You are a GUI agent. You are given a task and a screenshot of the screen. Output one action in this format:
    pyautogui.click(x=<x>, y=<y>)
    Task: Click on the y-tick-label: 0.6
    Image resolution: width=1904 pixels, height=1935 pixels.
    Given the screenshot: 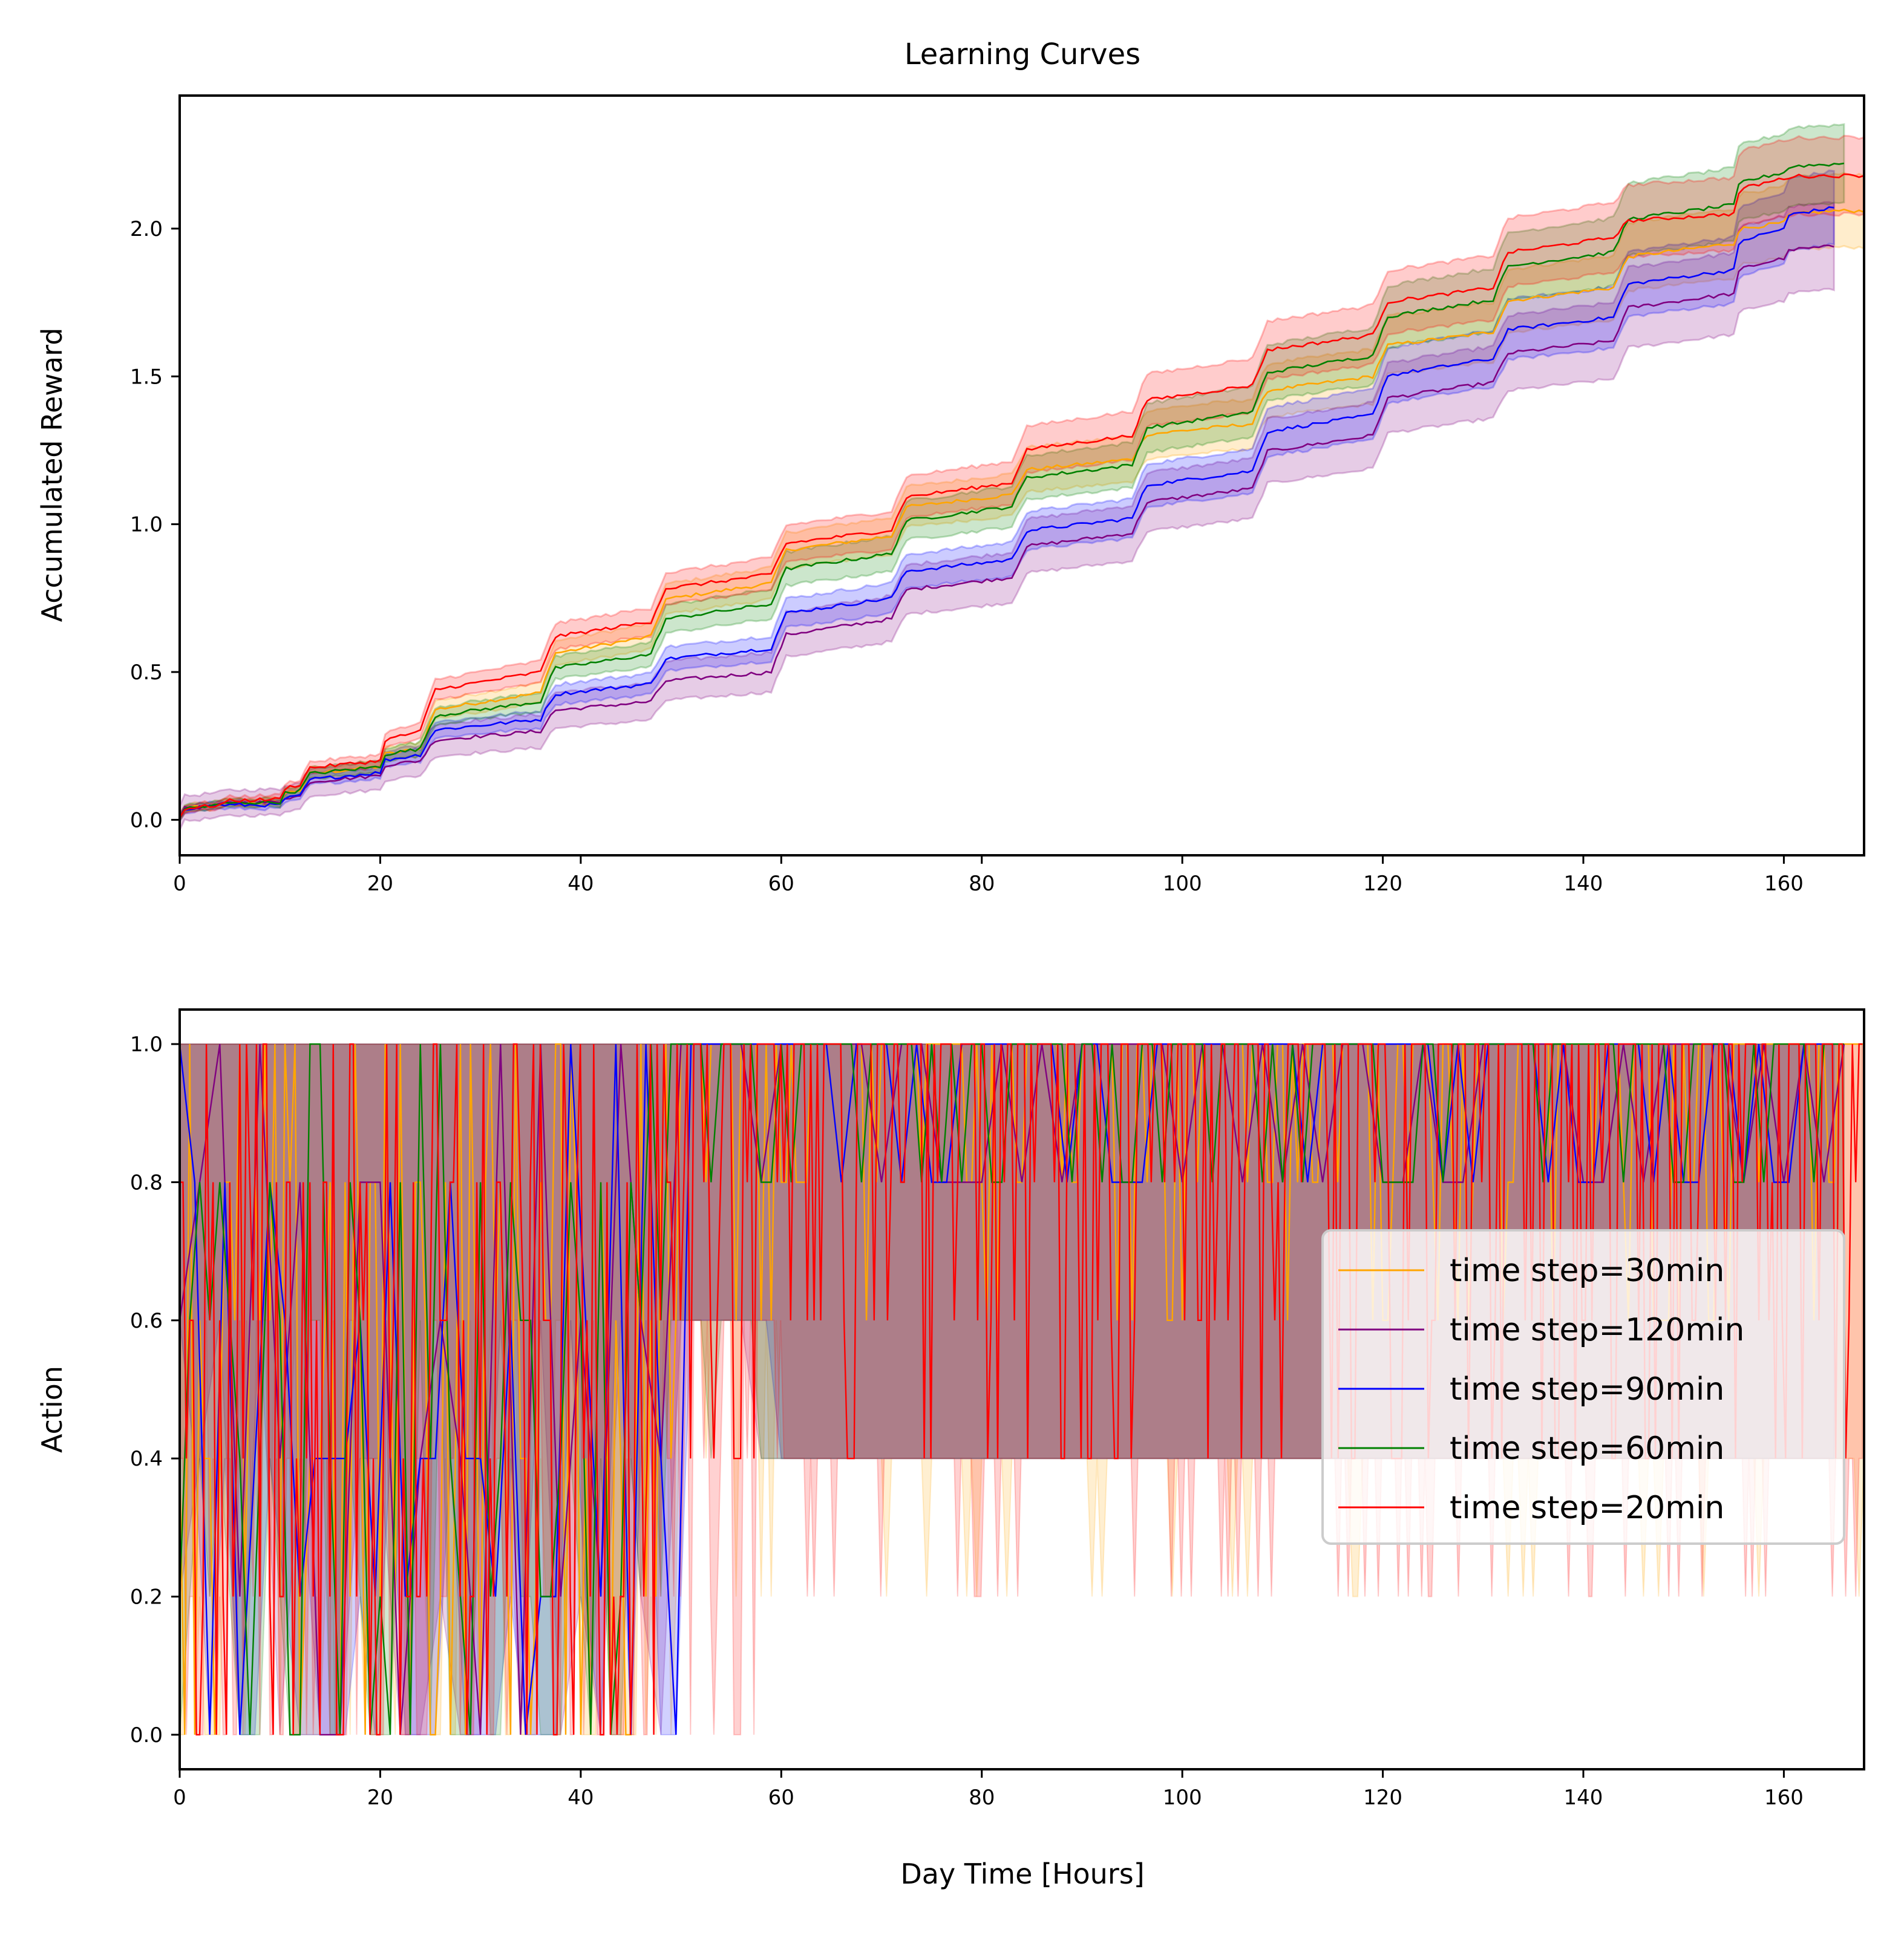 What is the action you would take?
    pyautogui.click(x=146, y=1321)
    